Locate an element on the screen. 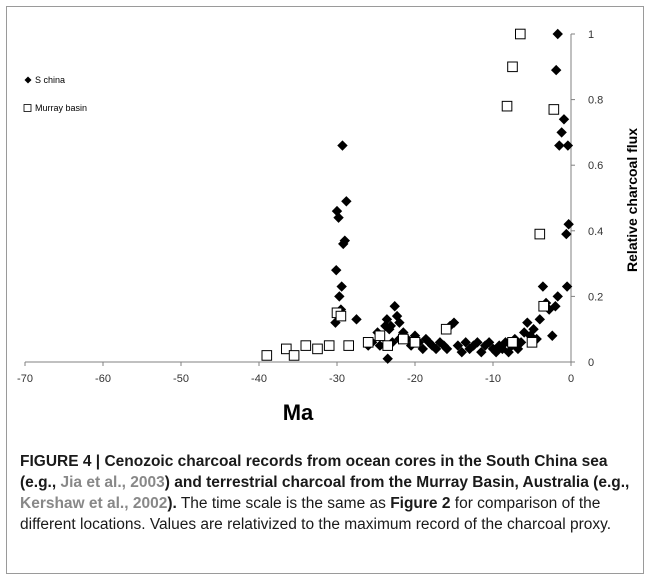  caption-reference-link-1: Jia et al., 2003 is located at coordinates (112, 482).